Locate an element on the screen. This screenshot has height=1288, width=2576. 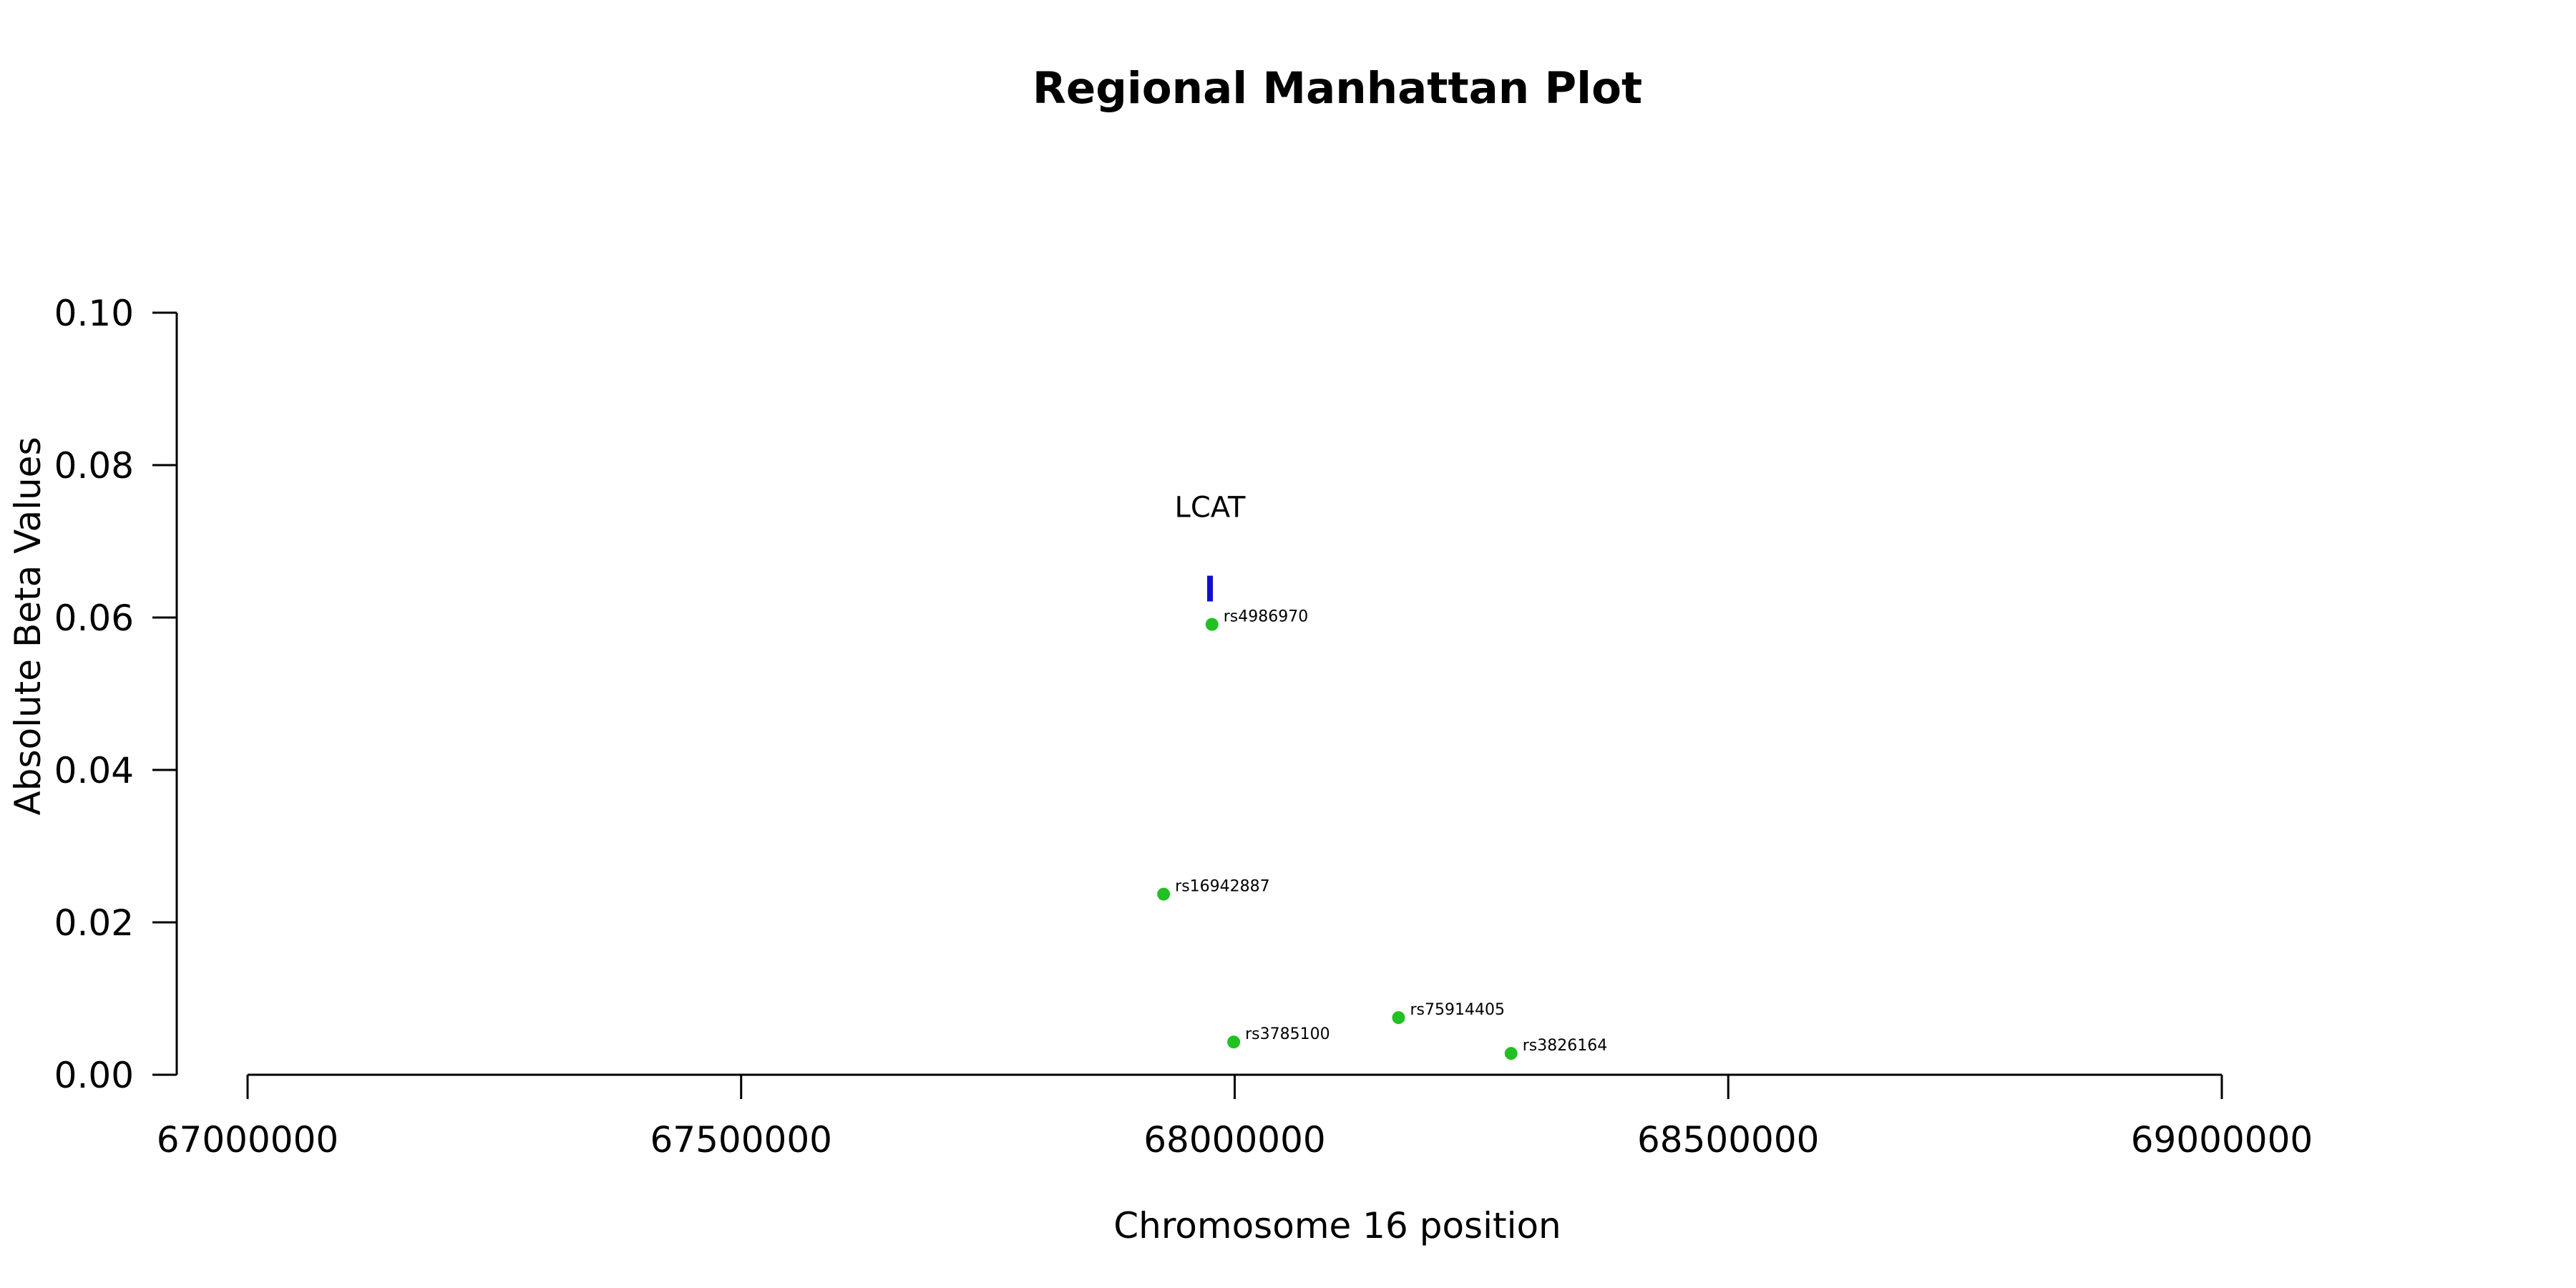
y-tick-label: 0.04 is located at coordinates (94, 770).